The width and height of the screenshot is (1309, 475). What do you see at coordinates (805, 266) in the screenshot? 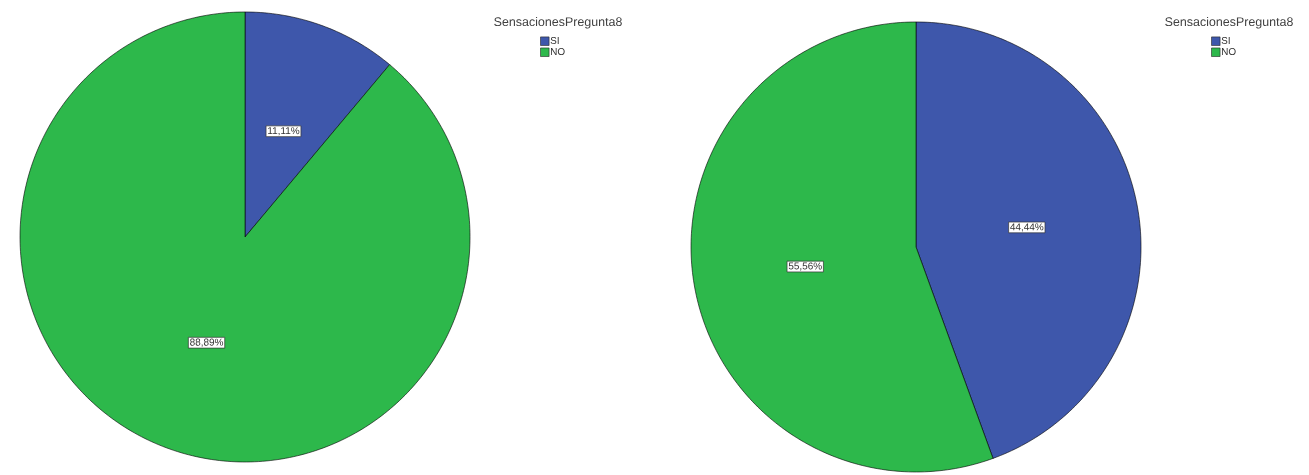
I see `data-label: 55,56%` at bounding box center [805, 266].